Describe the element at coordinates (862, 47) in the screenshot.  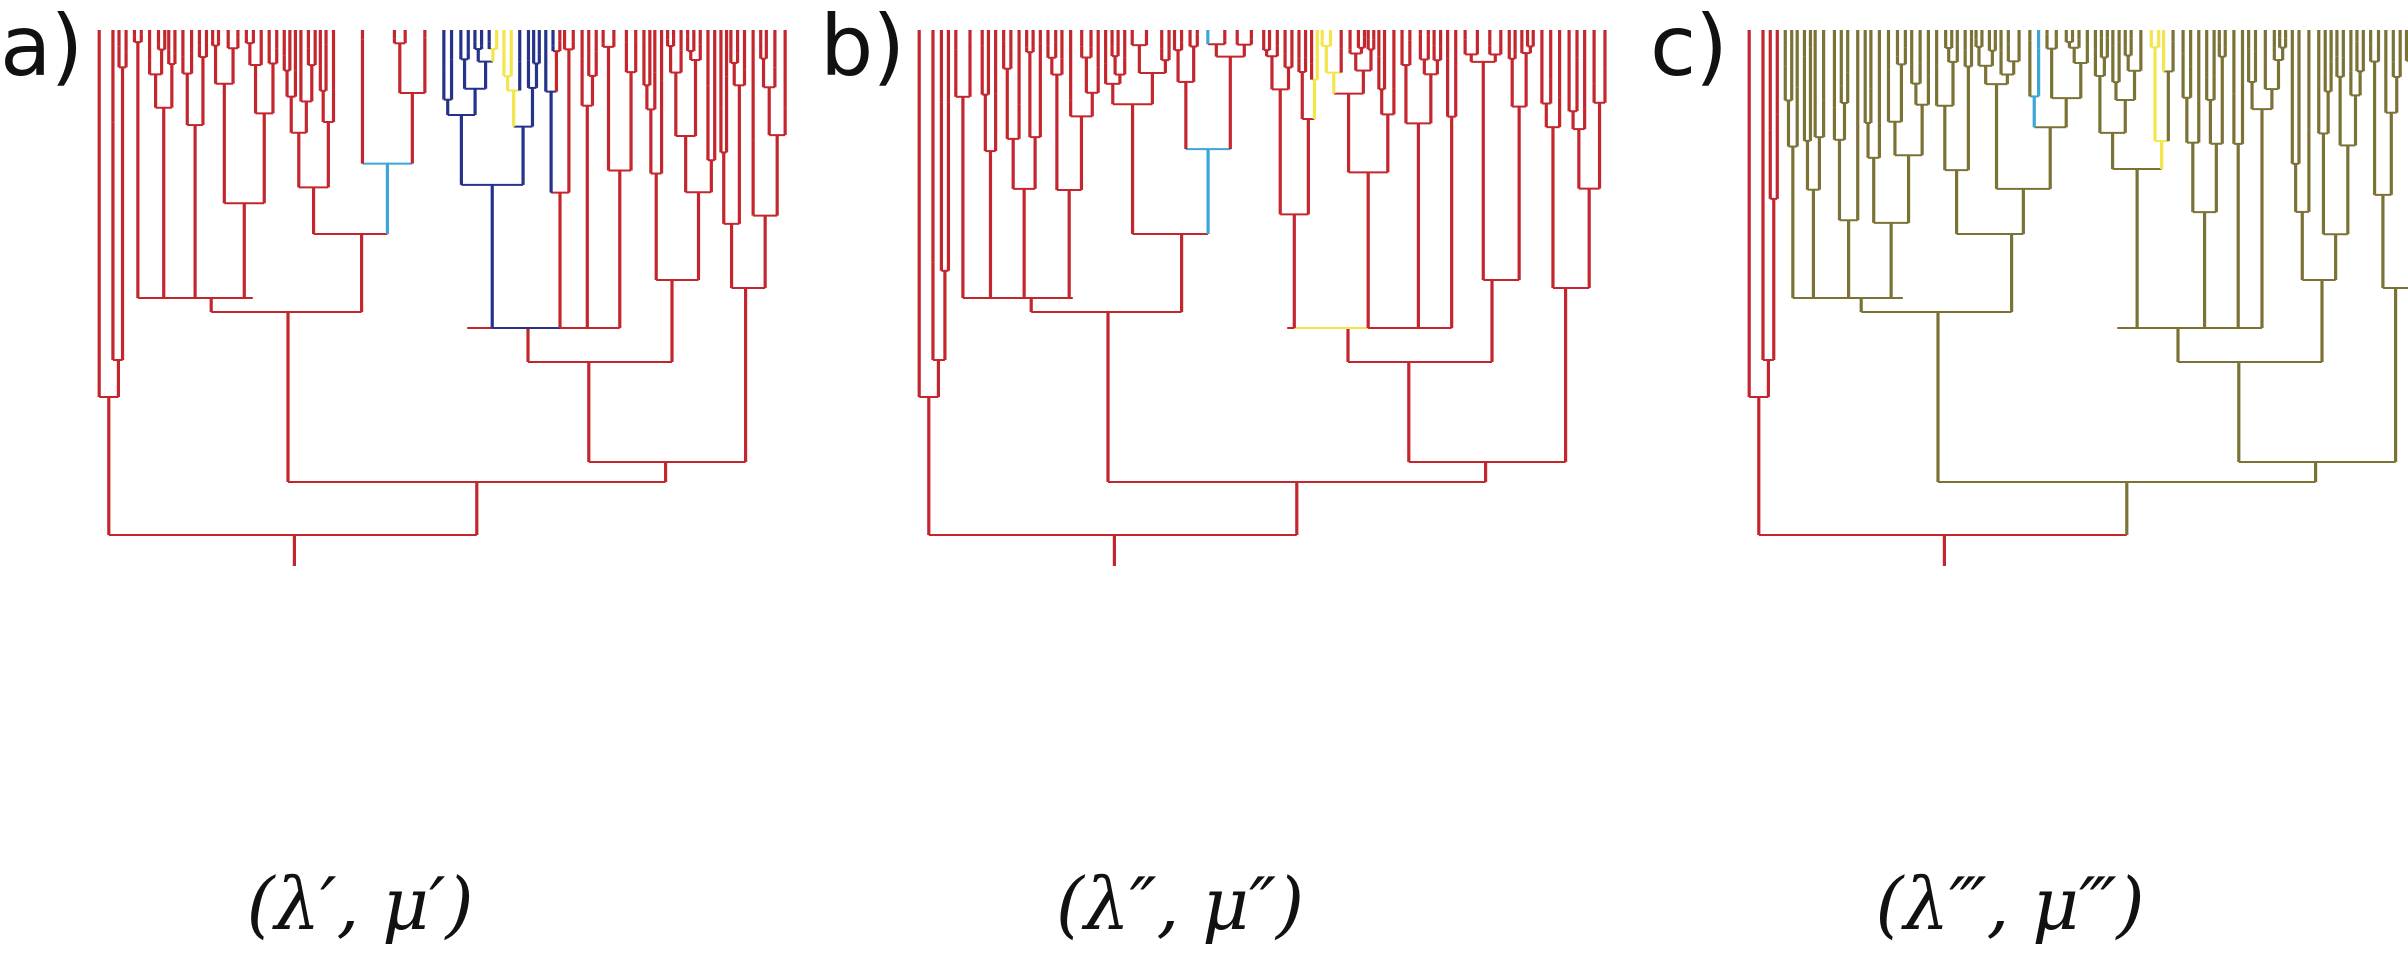
I see `panel-letter: b)` at that location.